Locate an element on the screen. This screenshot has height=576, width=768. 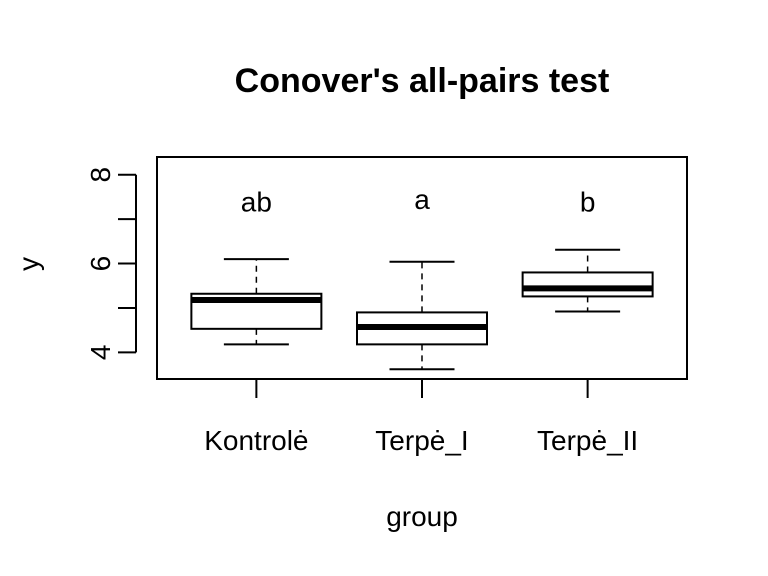
group-letters: ab a b is located at coordinates (418, 200).